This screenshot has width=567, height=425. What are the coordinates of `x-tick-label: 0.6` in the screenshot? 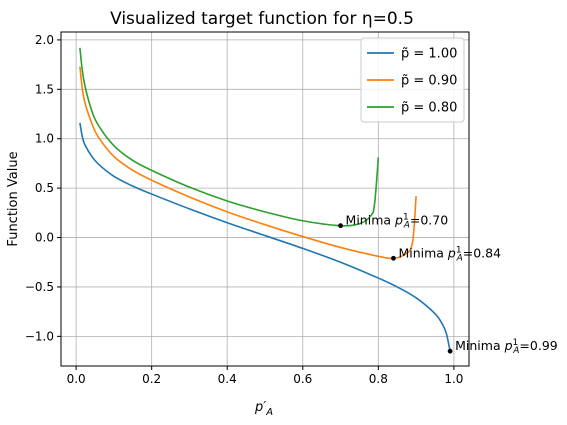 It's located at (302, 379).